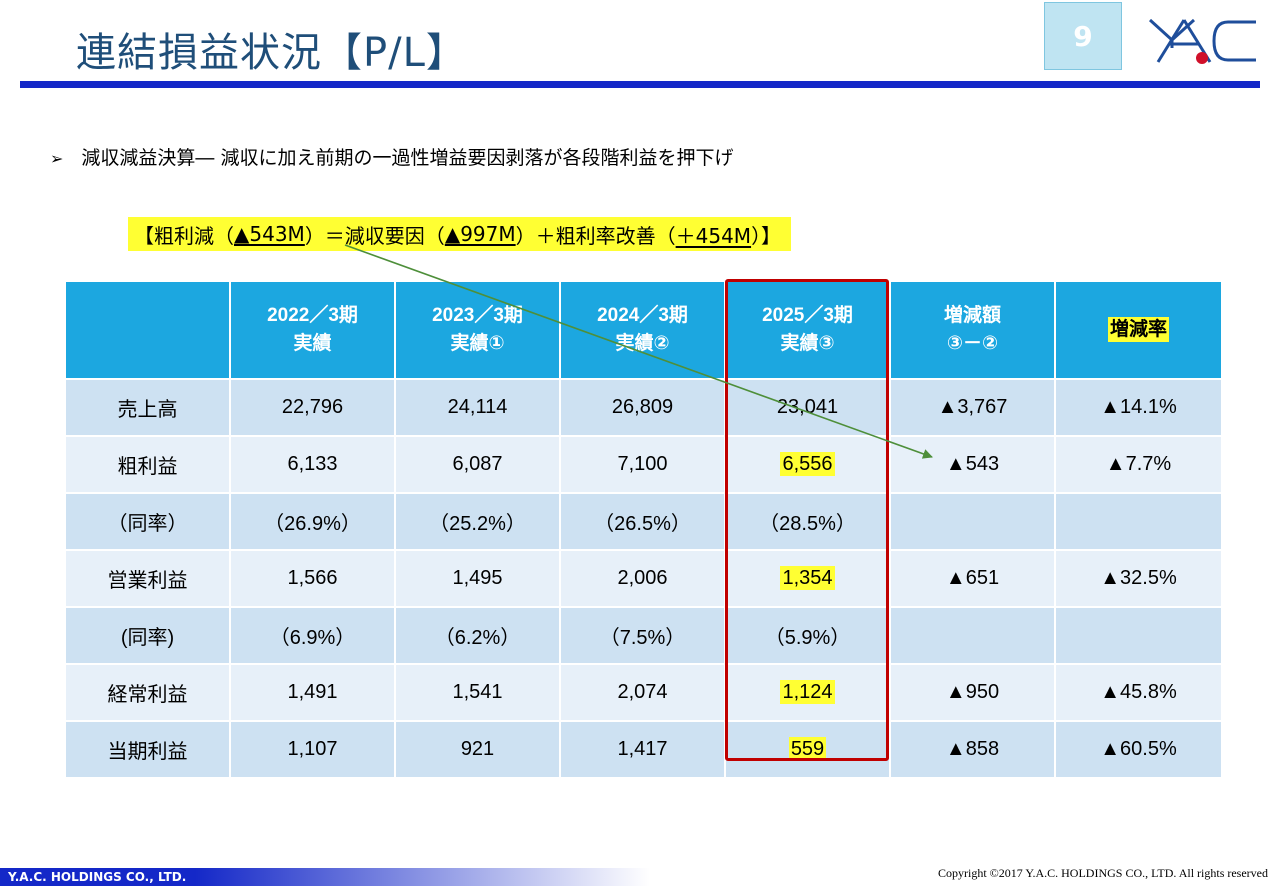 The width and height of the screenshot is (1280, 886). What do you see at coordinates (1138, 330) in the screenshot?
I see `column-header-change-rate: 増減率` at bounding box center [1138, 330].